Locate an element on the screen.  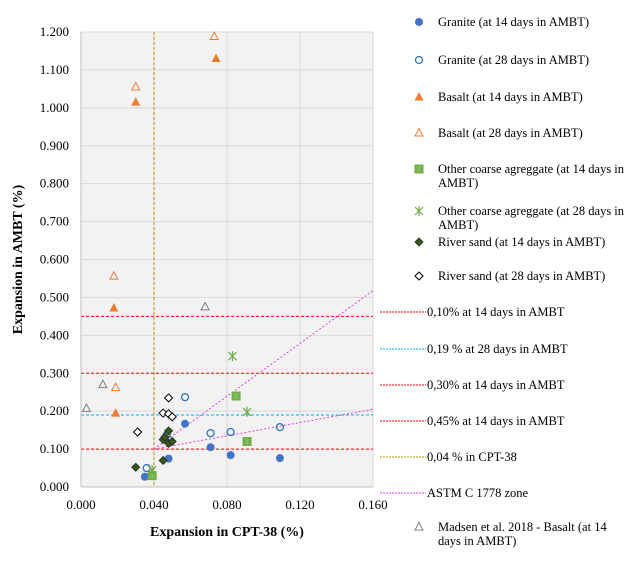
y-tick-label: 0.700 is located at coordinates (54, 221).